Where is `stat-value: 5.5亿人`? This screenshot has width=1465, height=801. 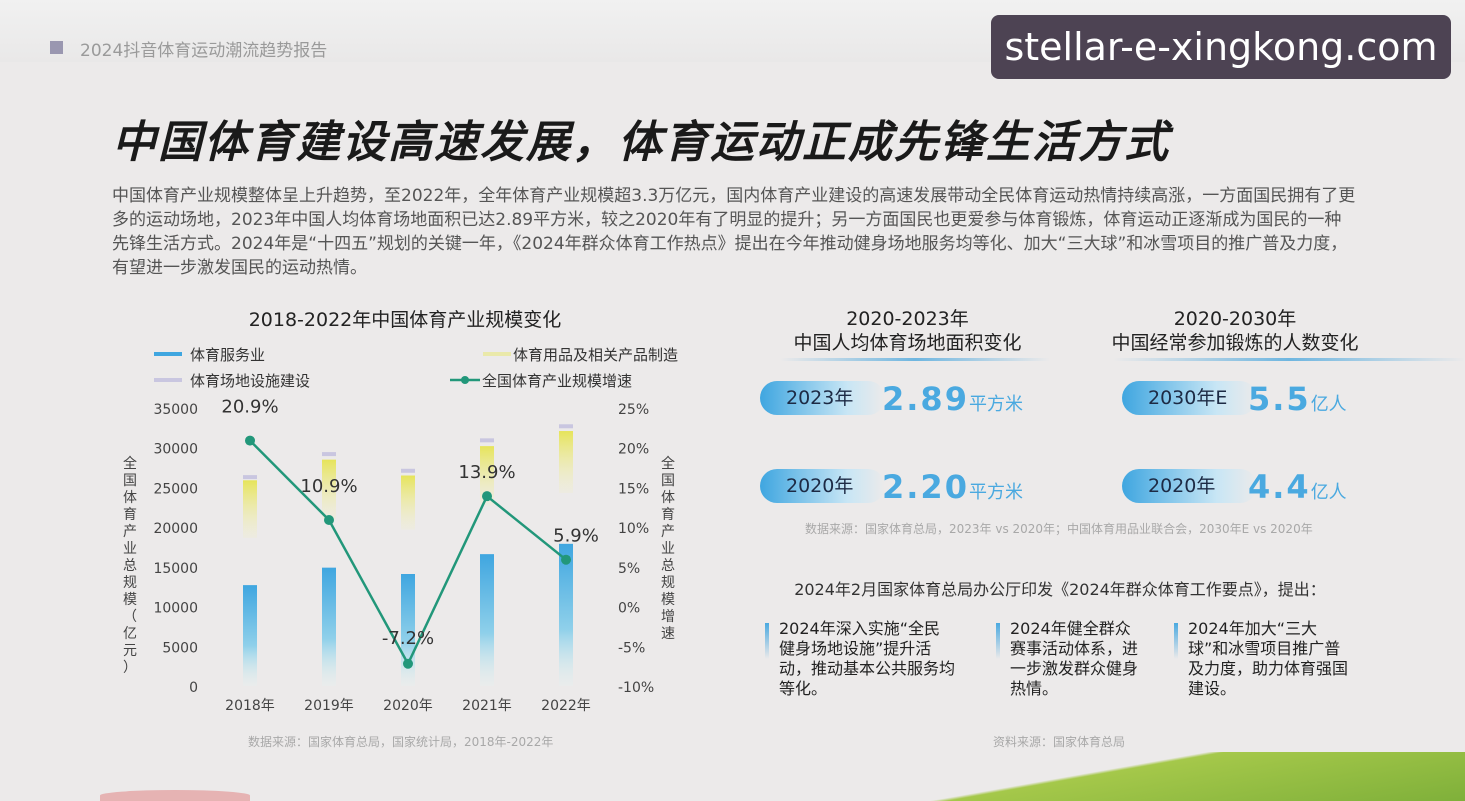 stat-value: 5.5亿人 is located at coordinates (1297, 399).